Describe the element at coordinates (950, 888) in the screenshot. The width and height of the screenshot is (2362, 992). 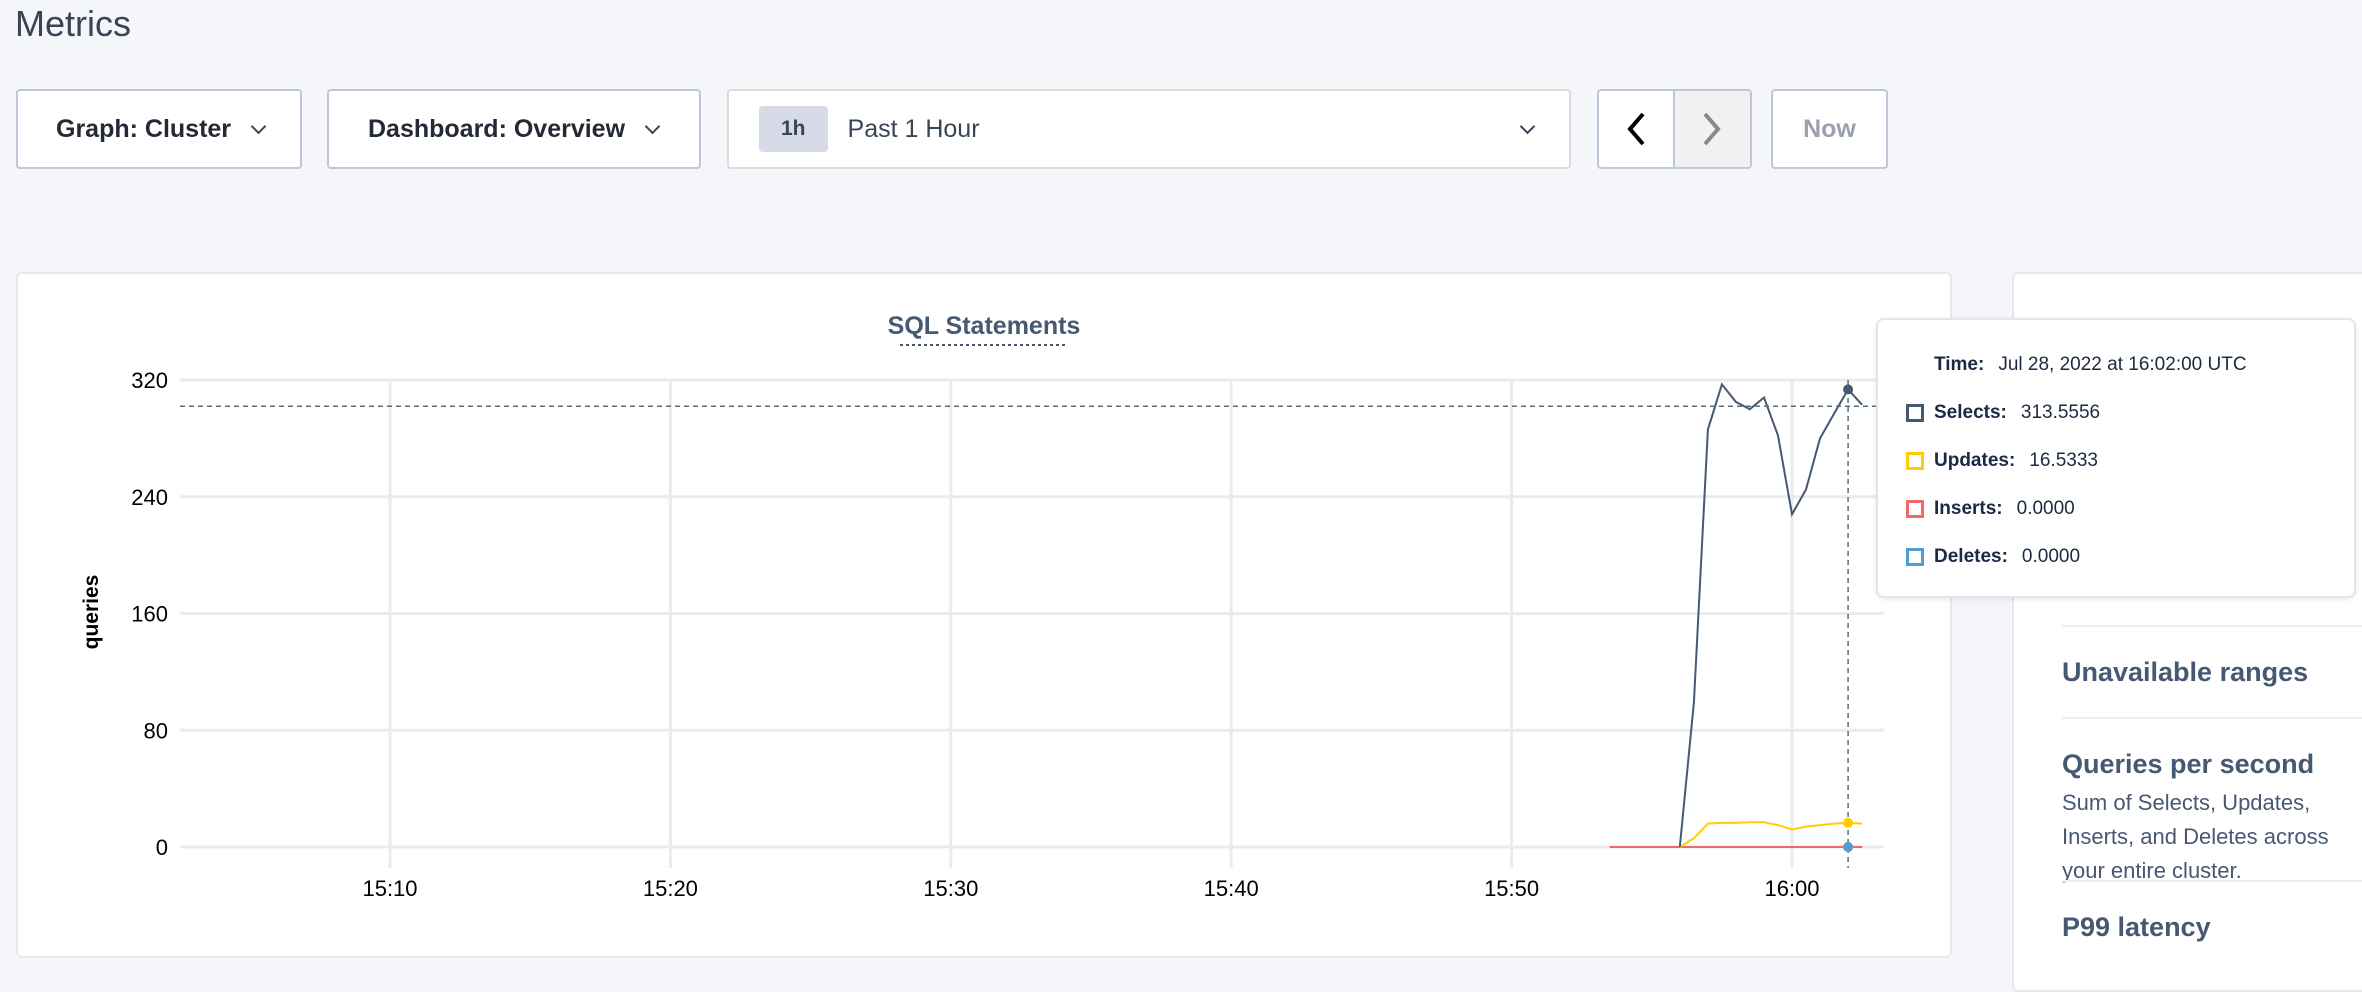
I see `x-tick-label: 15:30` at that location.